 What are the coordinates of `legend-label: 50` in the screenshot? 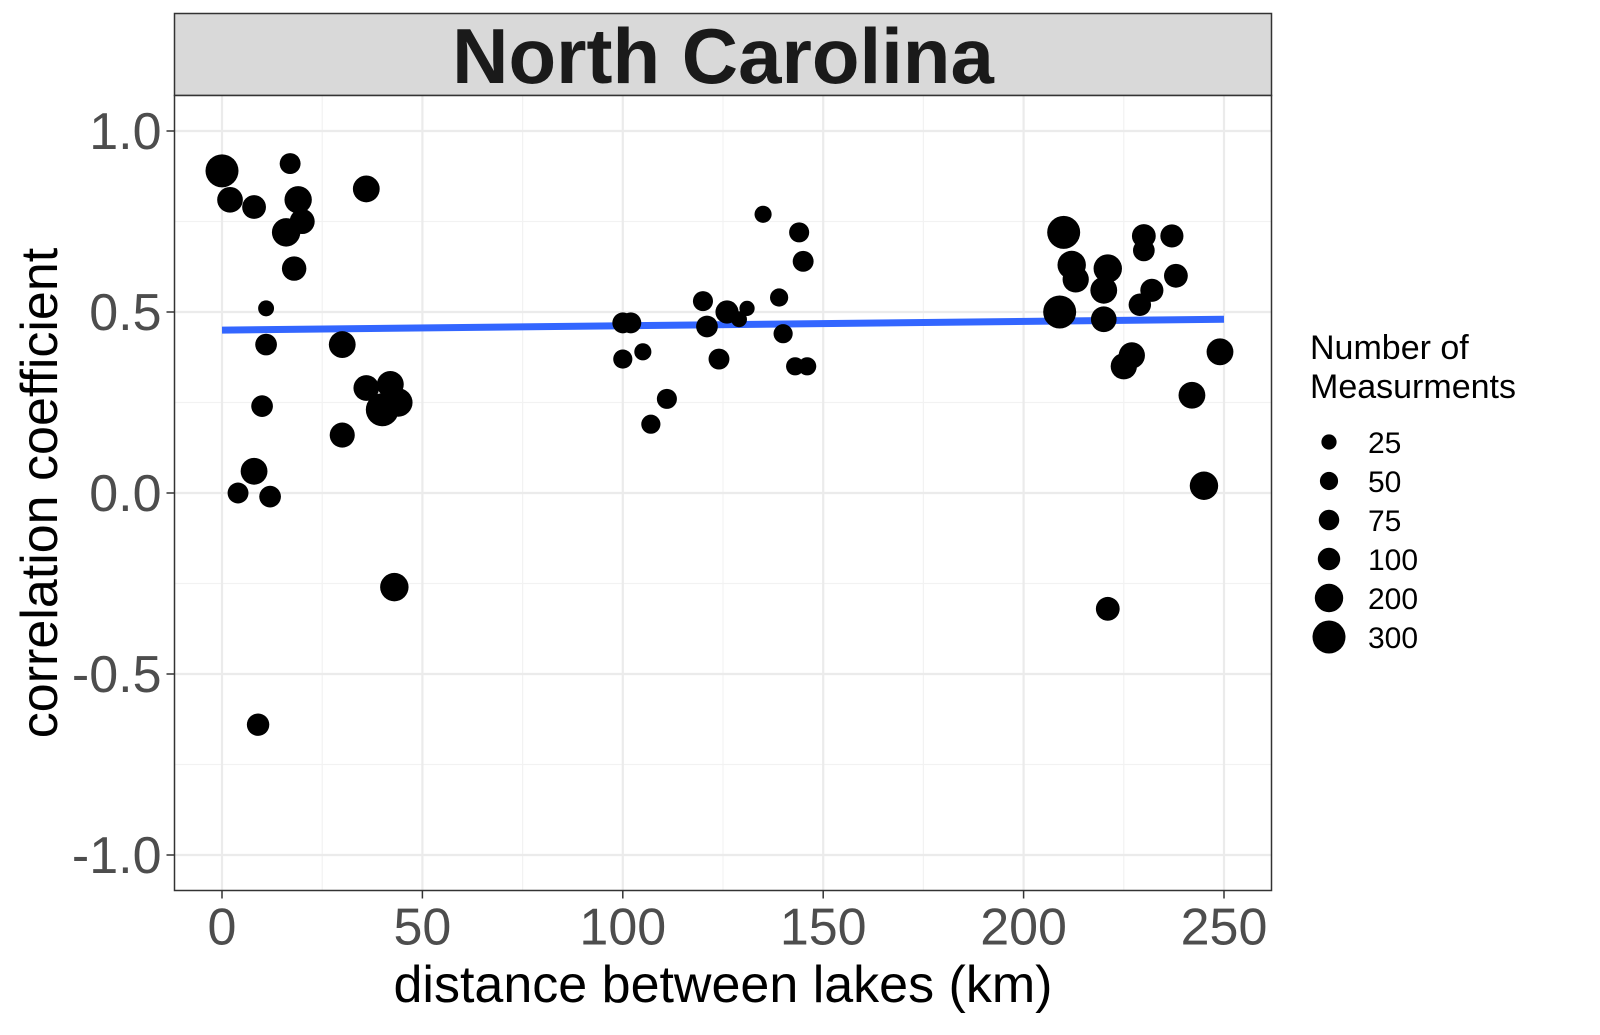 It's located at (1384, 482).